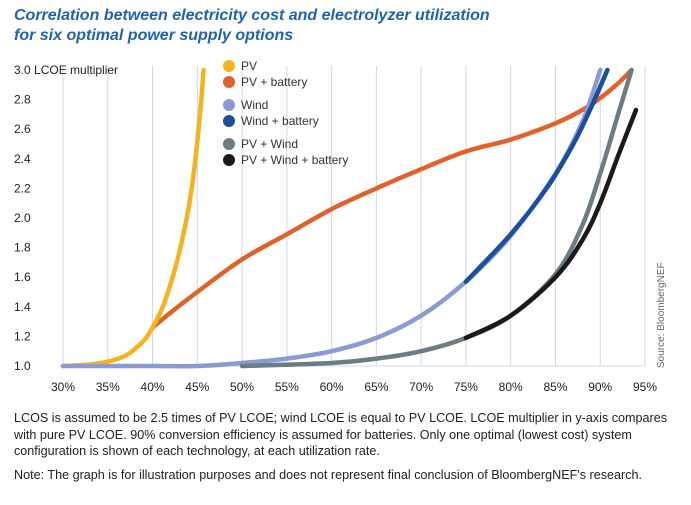 The image size is (691, 505). Describe the element at coordinates (294, 160) in the screenshot. I see `legend-label-pv-wind-battery: PV + Wind + battery` at that location.